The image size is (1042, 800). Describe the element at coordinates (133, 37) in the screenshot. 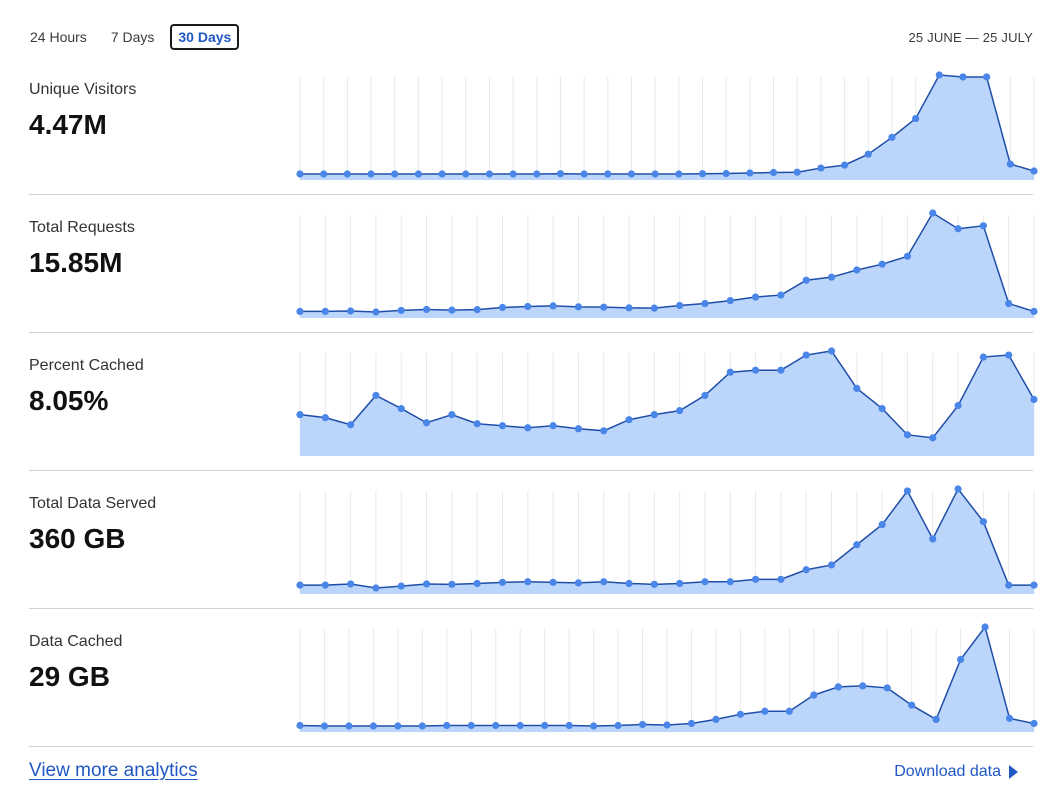

I see `tab-7-days: 7 Days` at that location.